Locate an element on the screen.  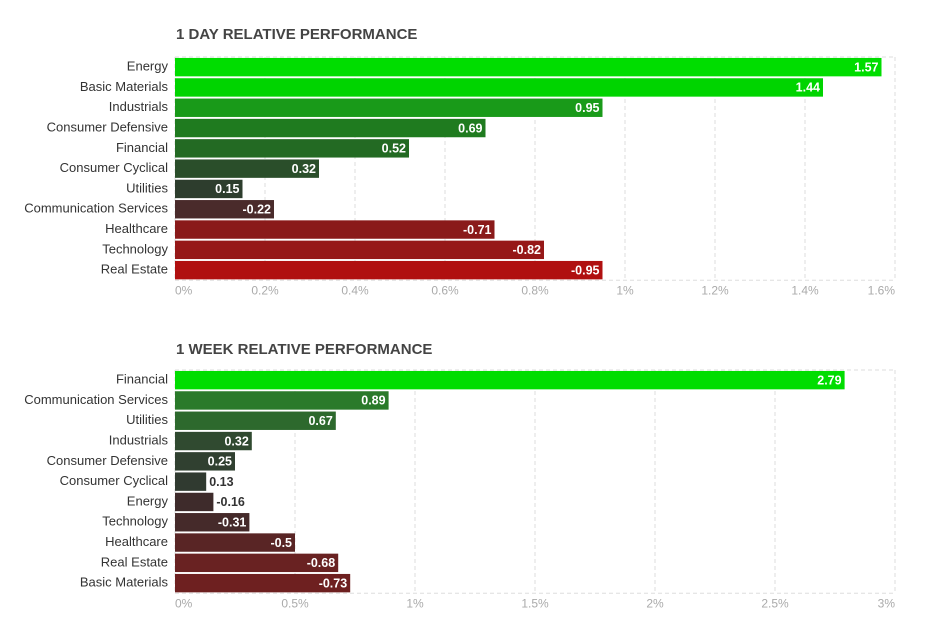
x-tick-label: 0.4% is located at coordinates (355, 290).